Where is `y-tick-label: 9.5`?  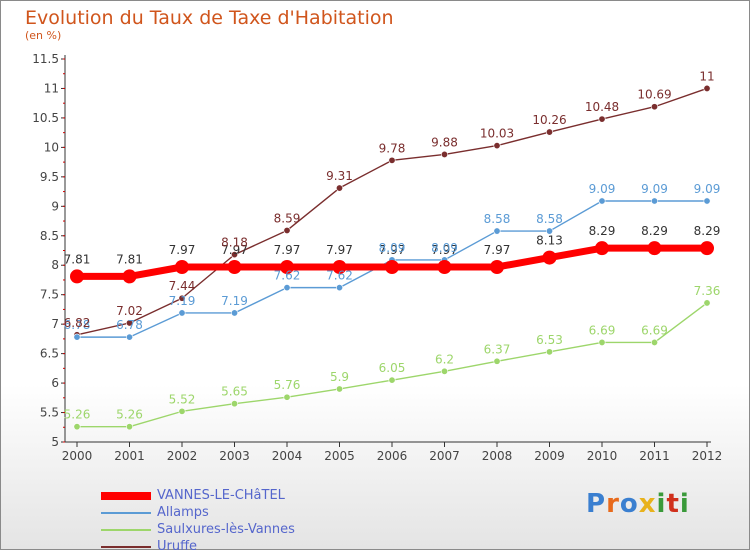 y-tick-label: 9.5 is located at coordinates (49, 177).